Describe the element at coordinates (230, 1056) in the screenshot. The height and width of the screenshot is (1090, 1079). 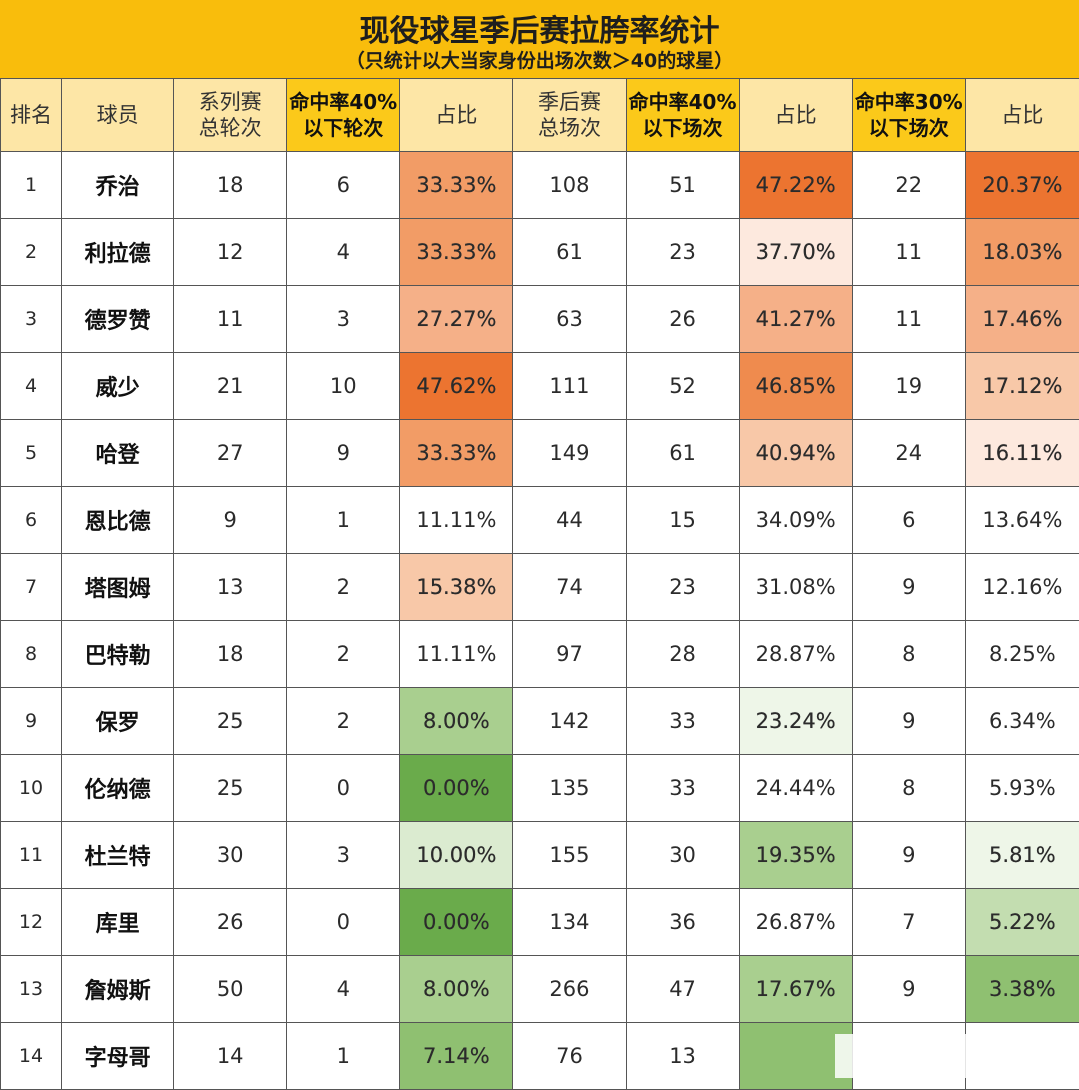
I see `series-total: 14` at that location.